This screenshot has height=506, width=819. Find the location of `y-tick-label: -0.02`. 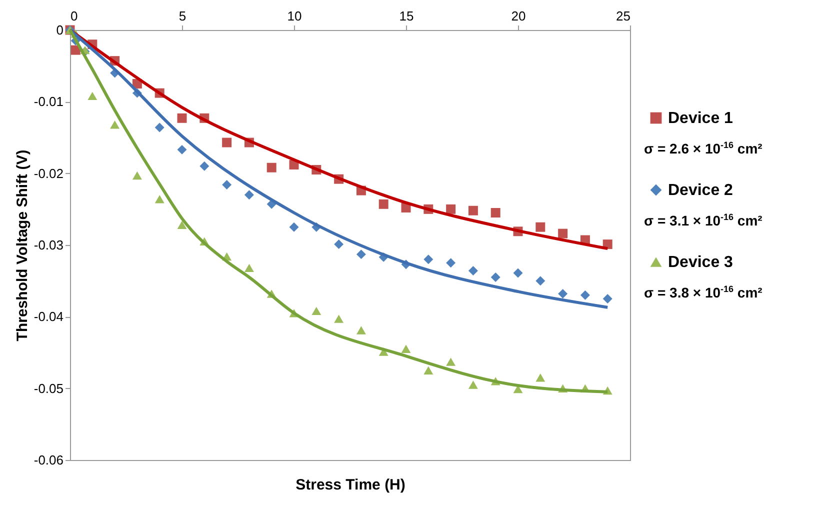

y-tick-label: -0.02 is located at coordinates (49, 173).